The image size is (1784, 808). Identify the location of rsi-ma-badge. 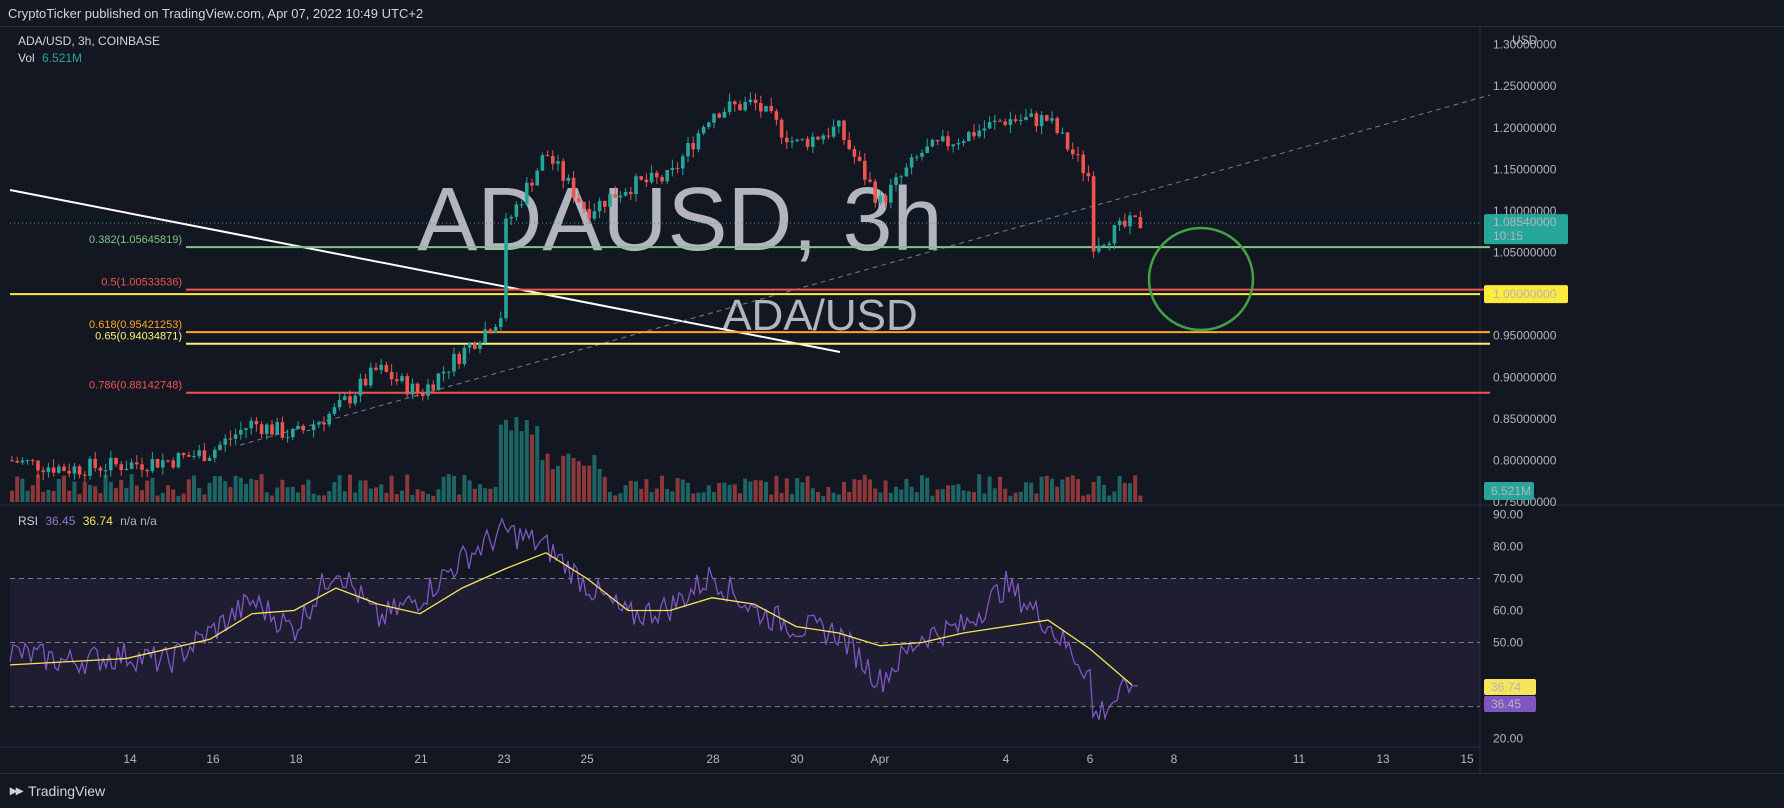
(1510, 687).